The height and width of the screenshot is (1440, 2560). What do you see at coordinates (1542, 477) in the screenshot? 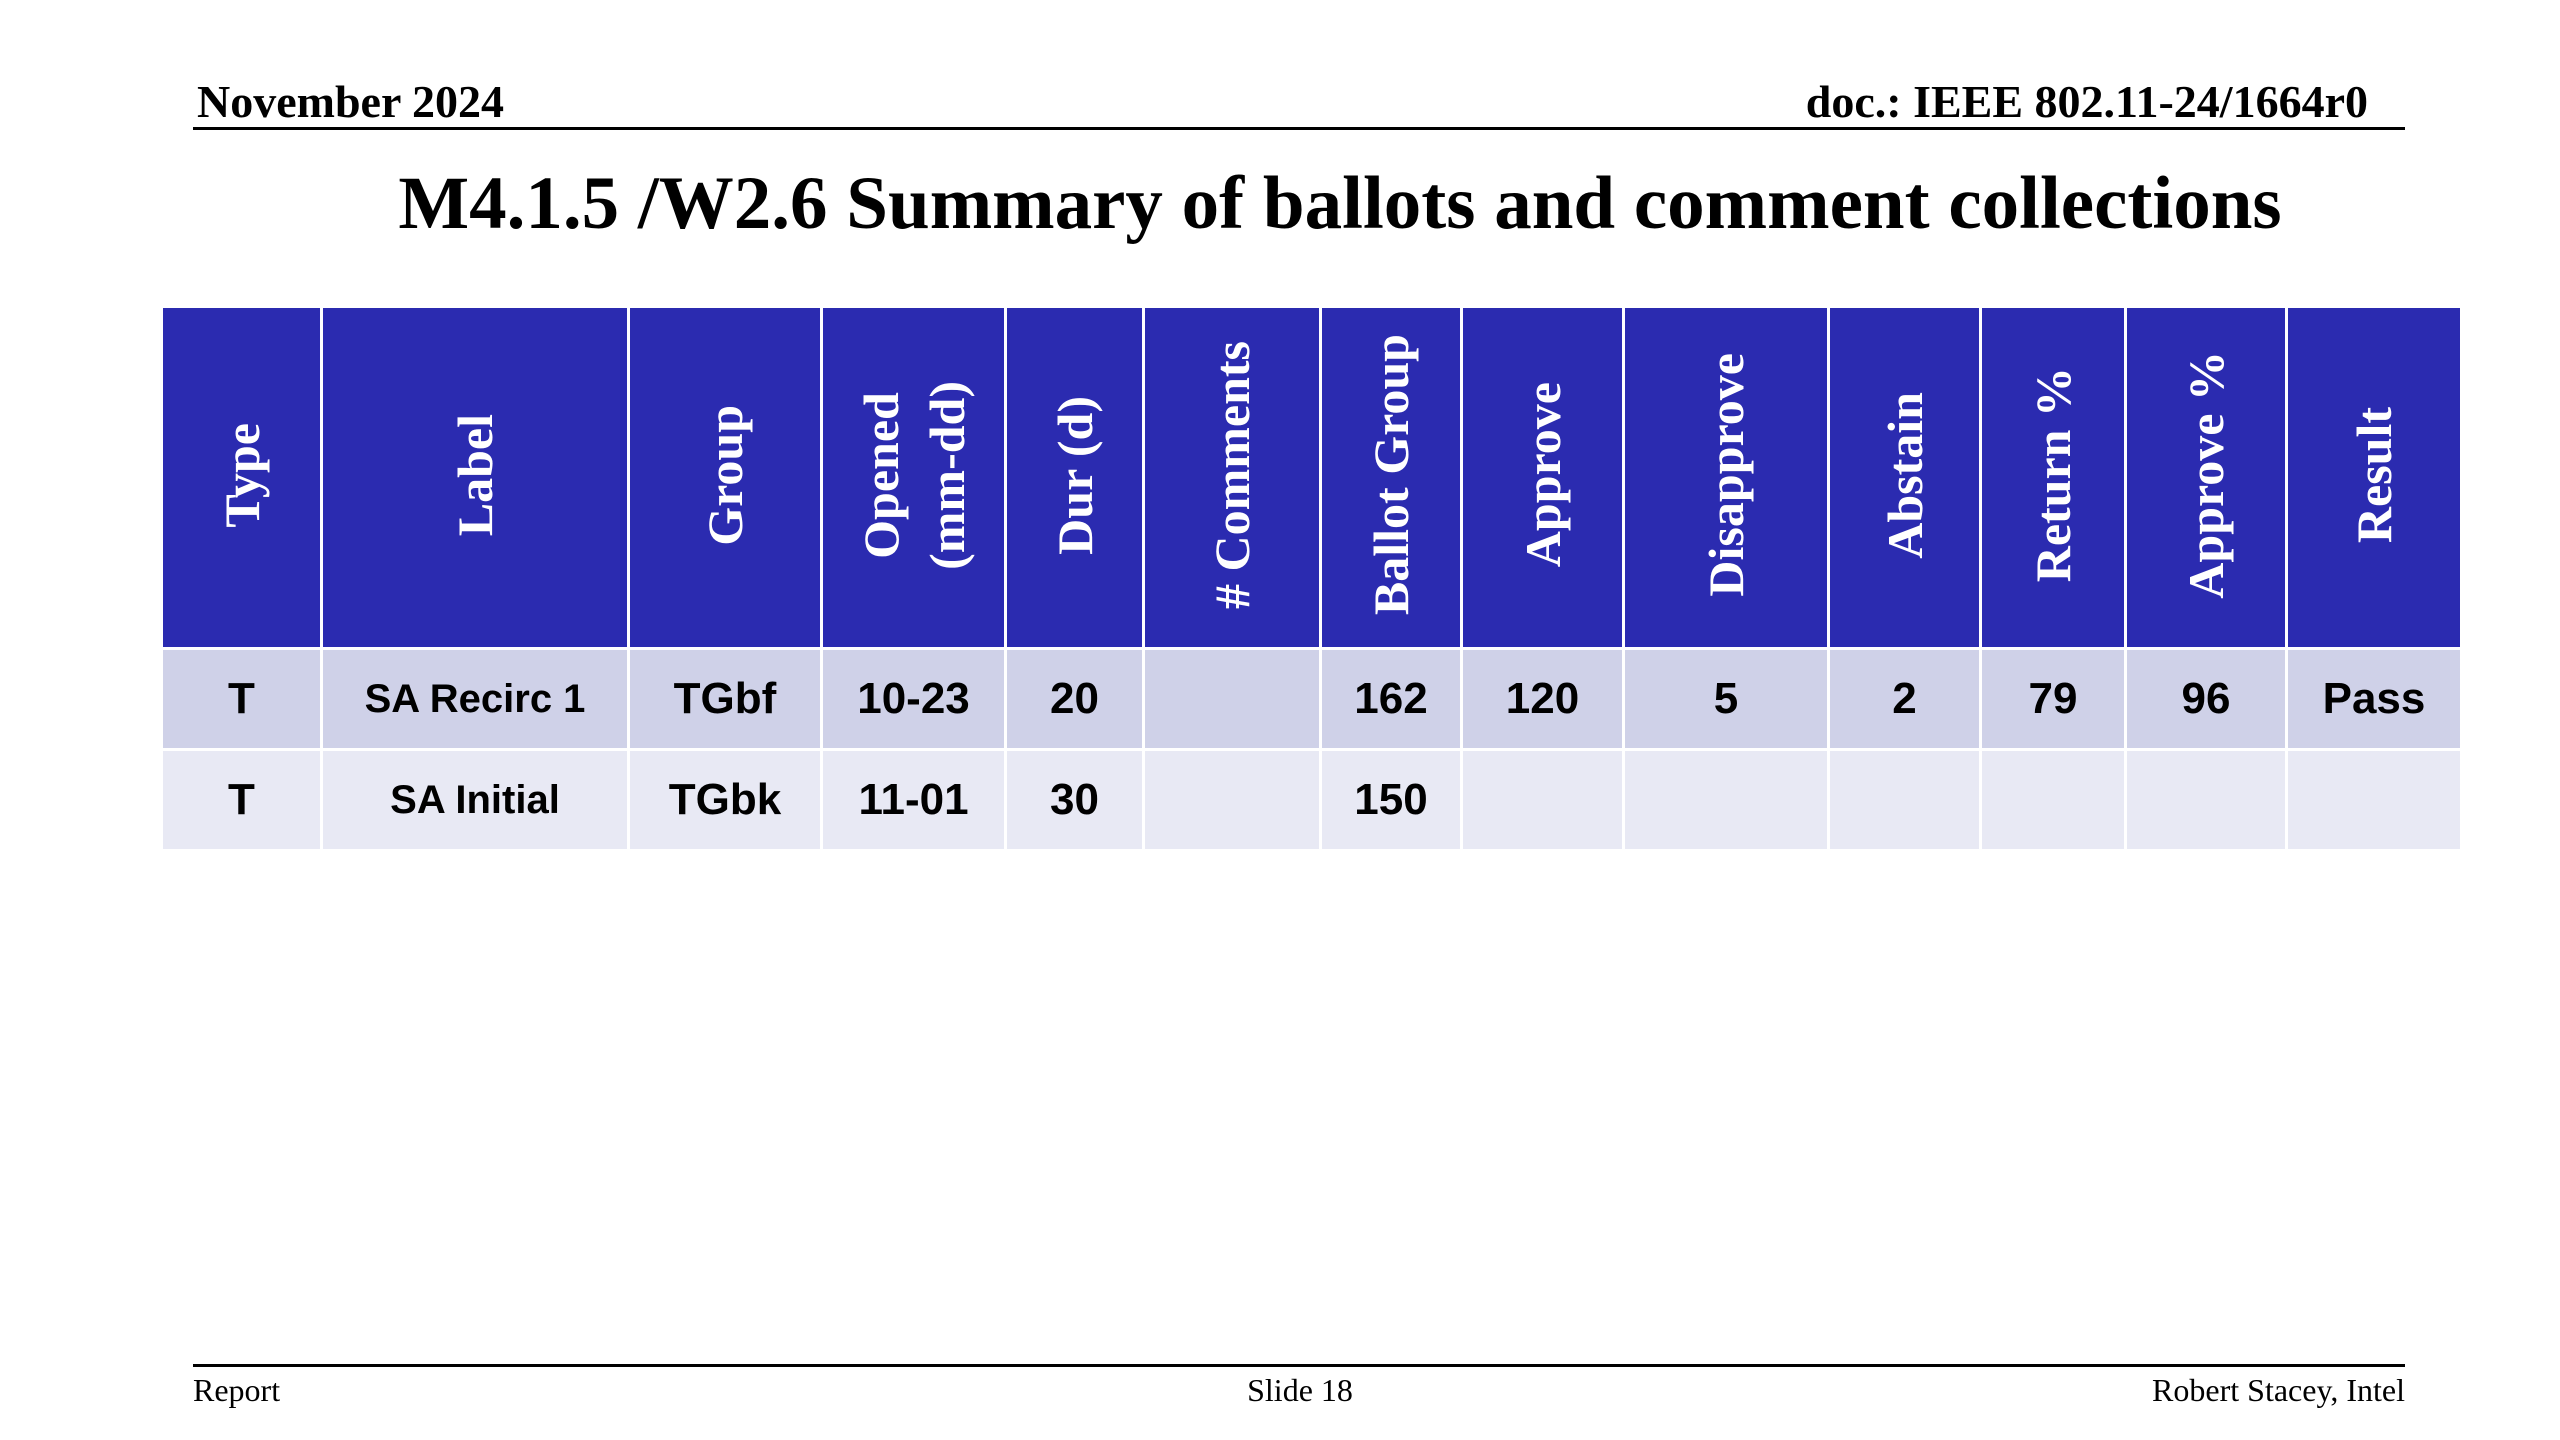
I see `col-header-approve: Approve` at bounding box center [1542, 477].